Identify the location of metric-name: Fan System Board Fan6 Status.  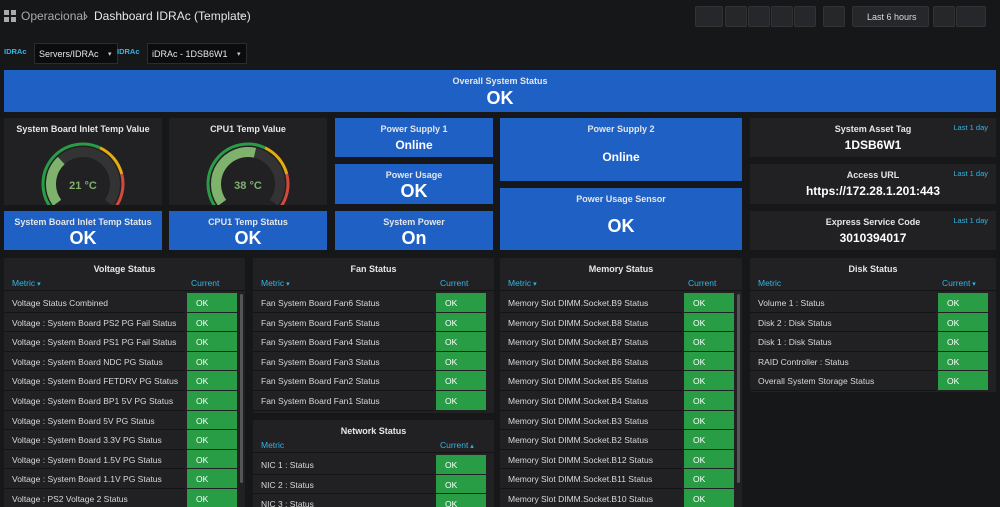
(320, 303).